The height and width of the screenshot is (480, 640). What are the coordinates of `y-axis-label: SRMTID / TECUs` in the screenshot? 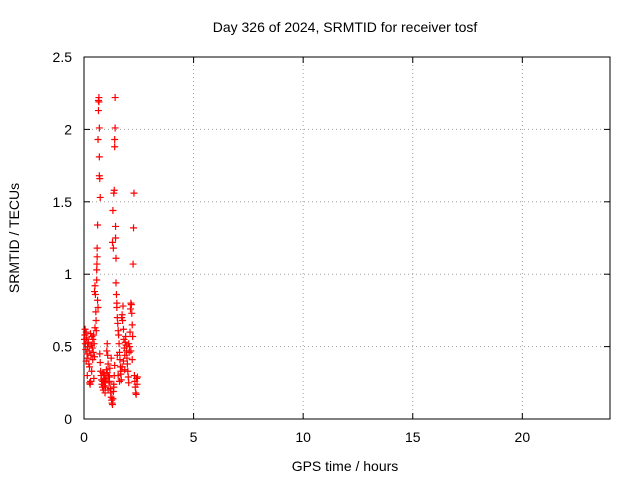 It's located at (14, 238).